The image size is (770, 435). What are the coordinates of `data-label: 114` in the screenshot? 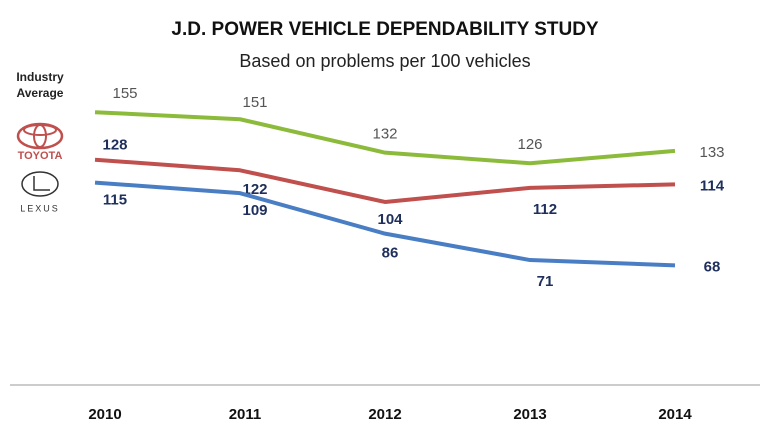 It's located at (712, 185).